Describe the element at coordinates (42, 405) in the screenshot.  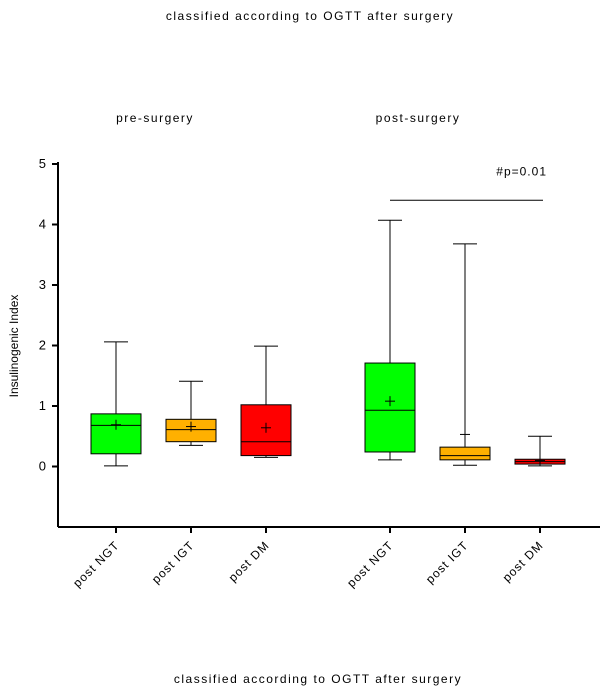
I see `y-tick-label: 1` at that location.